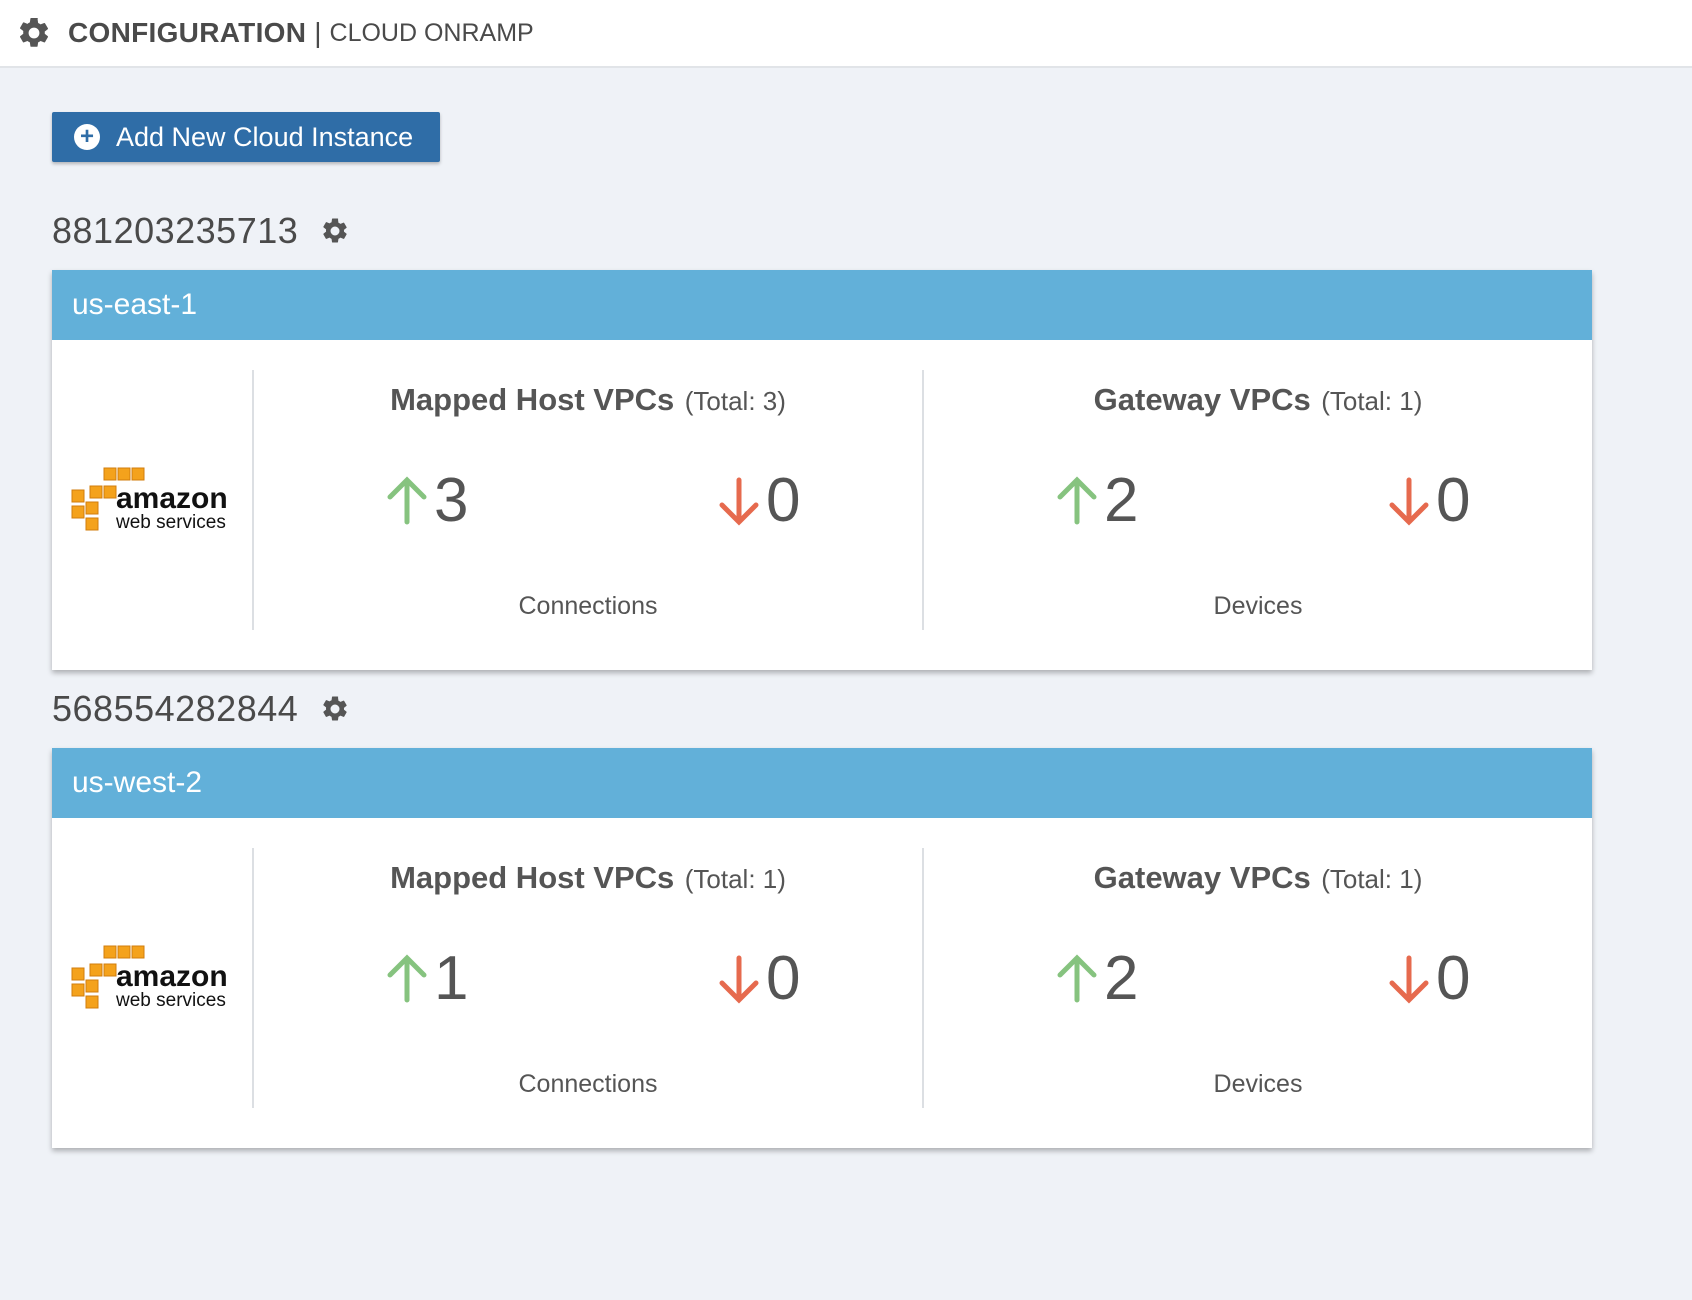  What do you see at coordinates (87, 137) in the screenshot?
I see `plus-circle-icon: +` at bounding box center [87, 137].